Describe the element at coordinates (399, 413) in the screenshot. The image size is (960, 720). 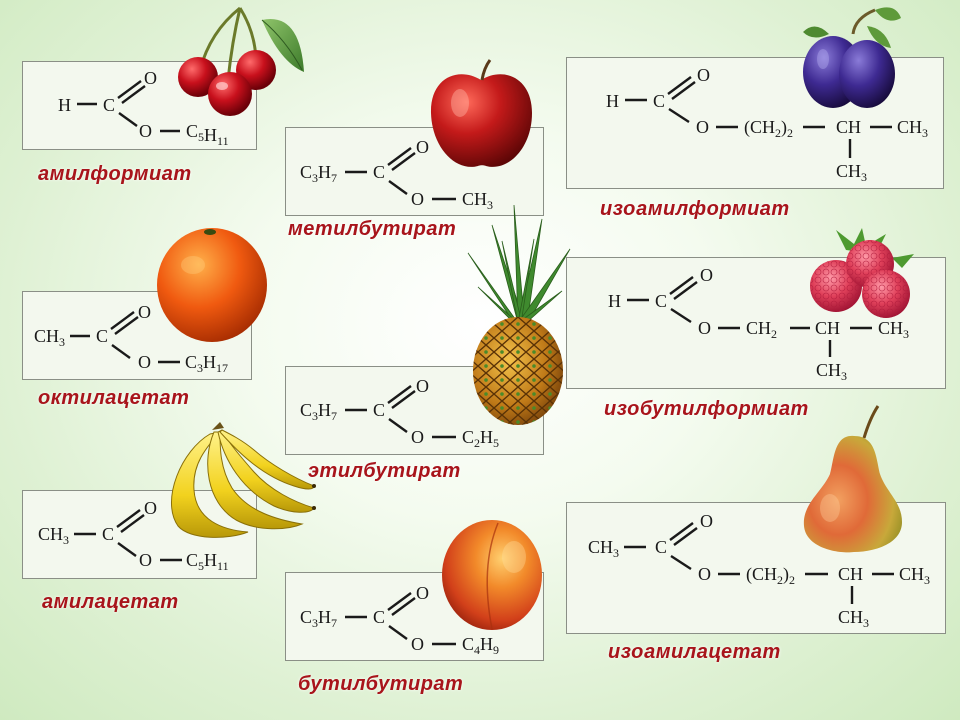
I see `formula-ethylbutyrate: C3H7 C O O C2H5` at that location.